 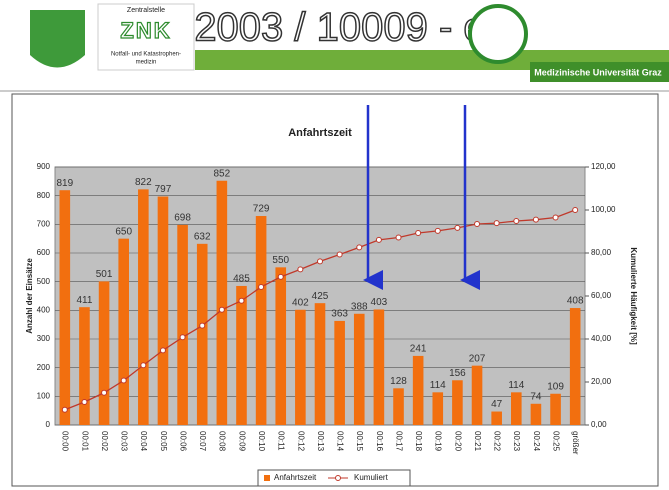 What do you see at coordinates (601, 295) in the screenshot?
I see `y2-tick-label: 60,00` at bounding box center [601, 295].